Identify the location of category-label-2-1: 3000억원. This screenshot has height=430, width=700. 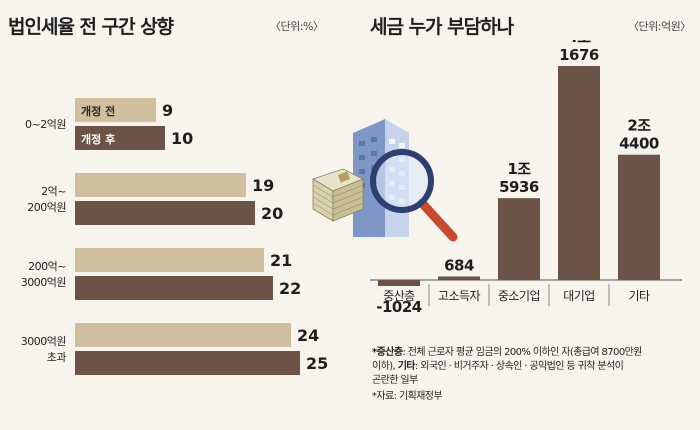
(43, 282).